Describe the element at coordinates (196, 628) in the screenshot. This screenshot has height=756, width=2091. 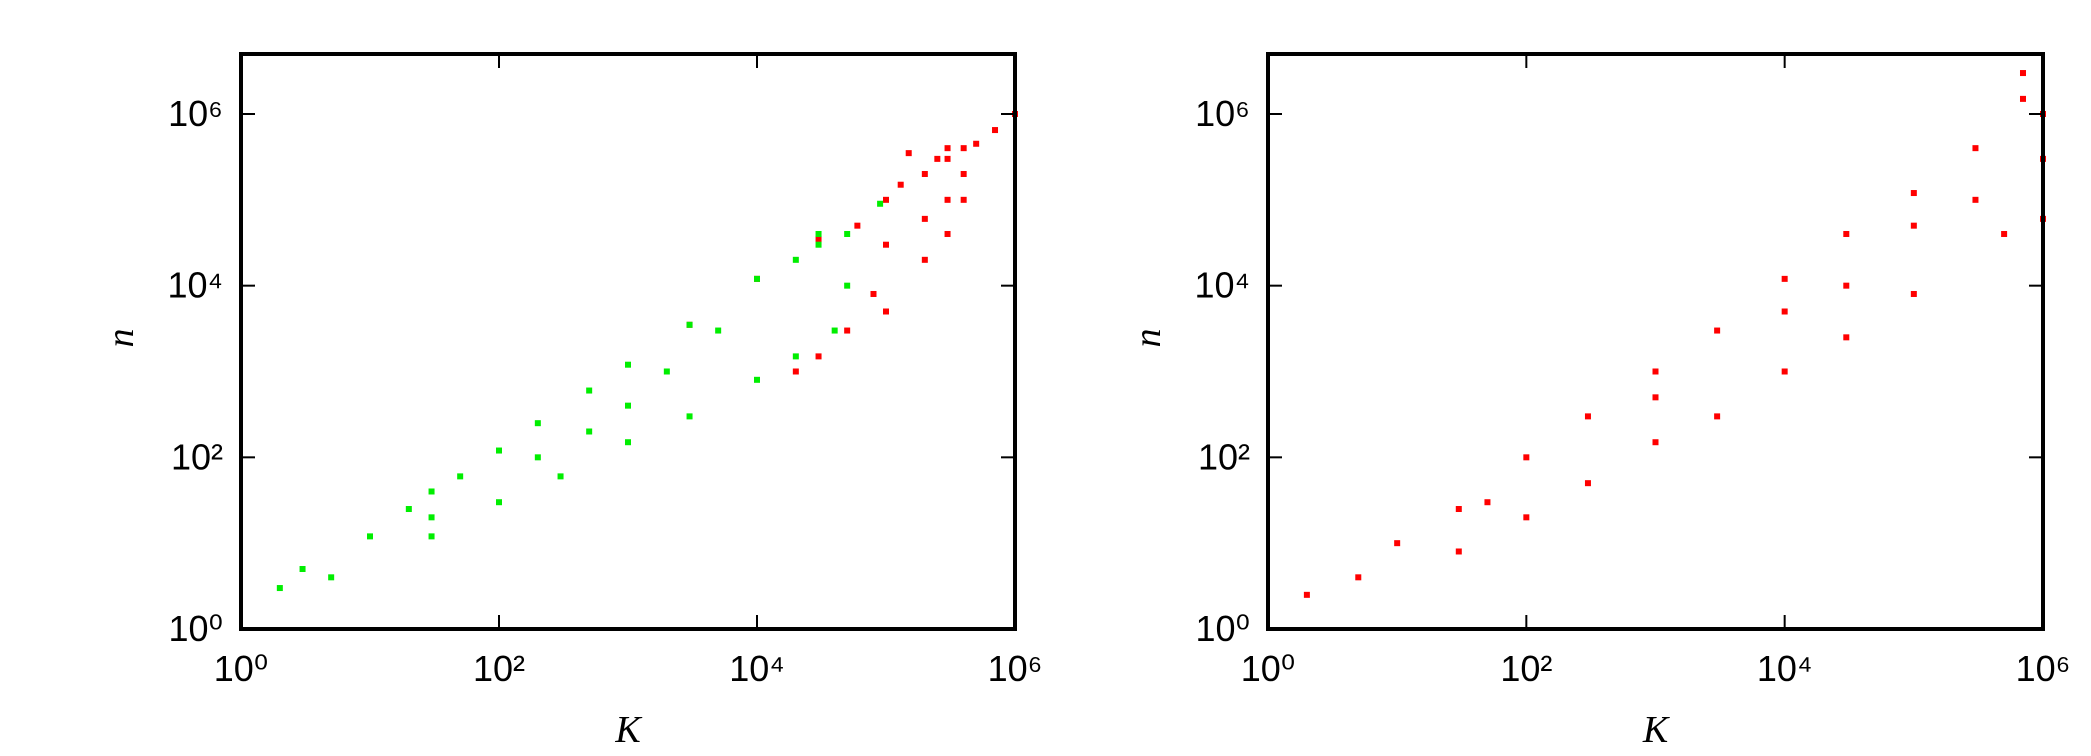
I see `y-tick-label: 10⁰` at that location.